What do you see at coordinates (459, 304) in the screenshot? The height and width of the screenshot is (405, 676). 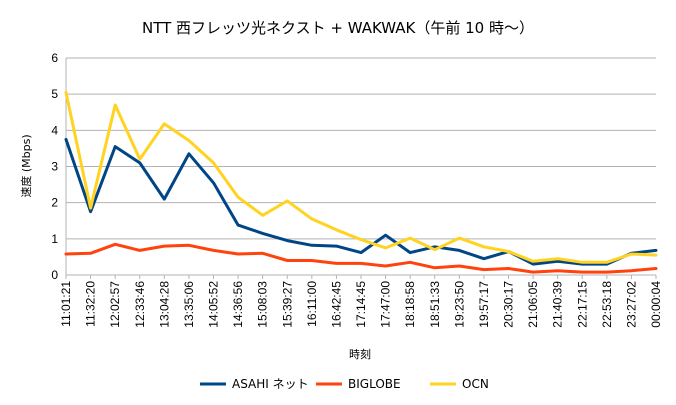 I see `x-tick-label: 19:23:50` at bounding box center [459, 304].